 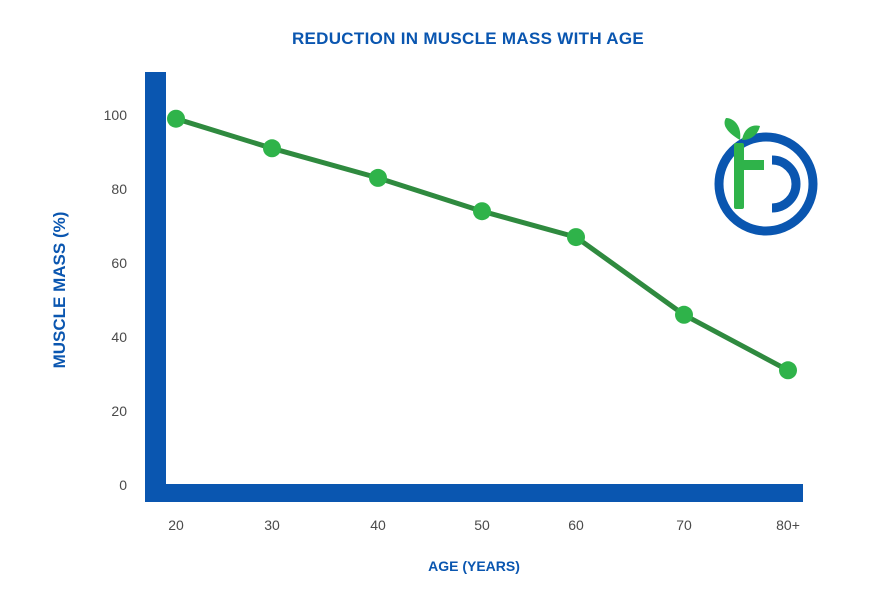 I want to click on y-tick-label: 100, so click(x=116, y=115).